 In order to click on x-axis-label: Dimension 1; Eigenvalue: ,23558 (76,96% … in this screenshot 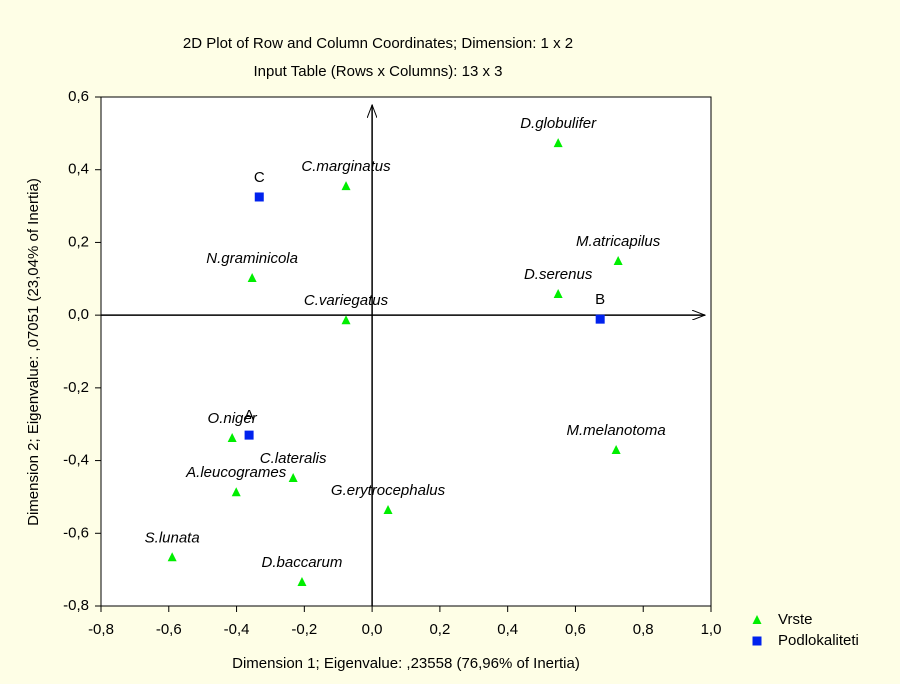, I will do `click(406, 663)`.